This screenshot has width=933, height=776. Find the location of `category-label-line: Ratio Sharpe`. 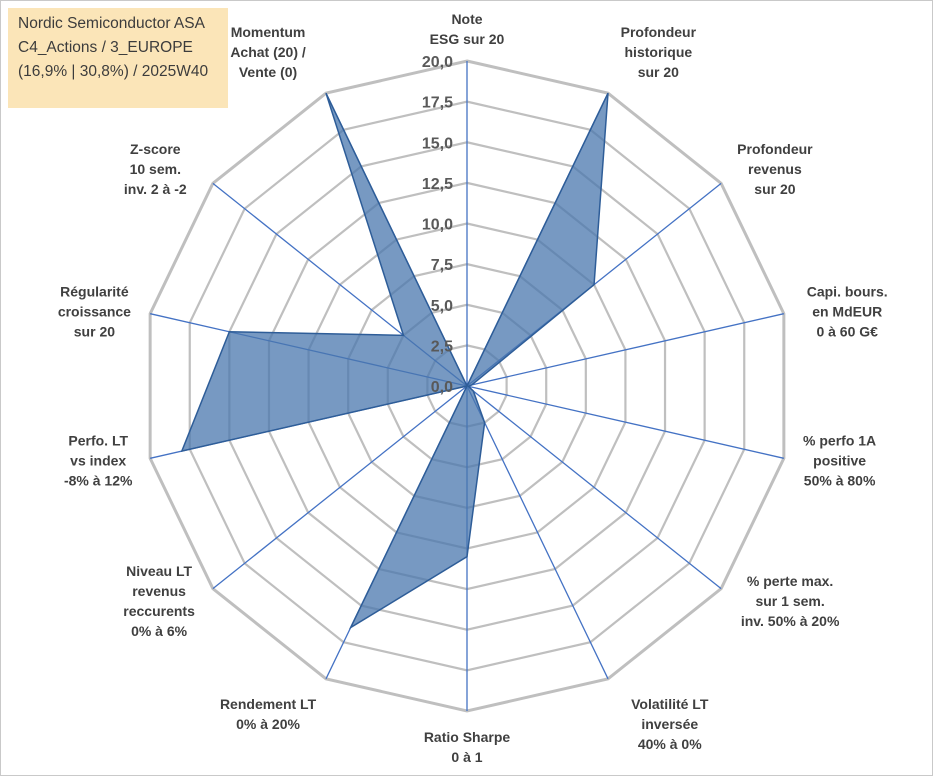

category-label-line: Ratio Sharpe is located at coordinates (467, 737).